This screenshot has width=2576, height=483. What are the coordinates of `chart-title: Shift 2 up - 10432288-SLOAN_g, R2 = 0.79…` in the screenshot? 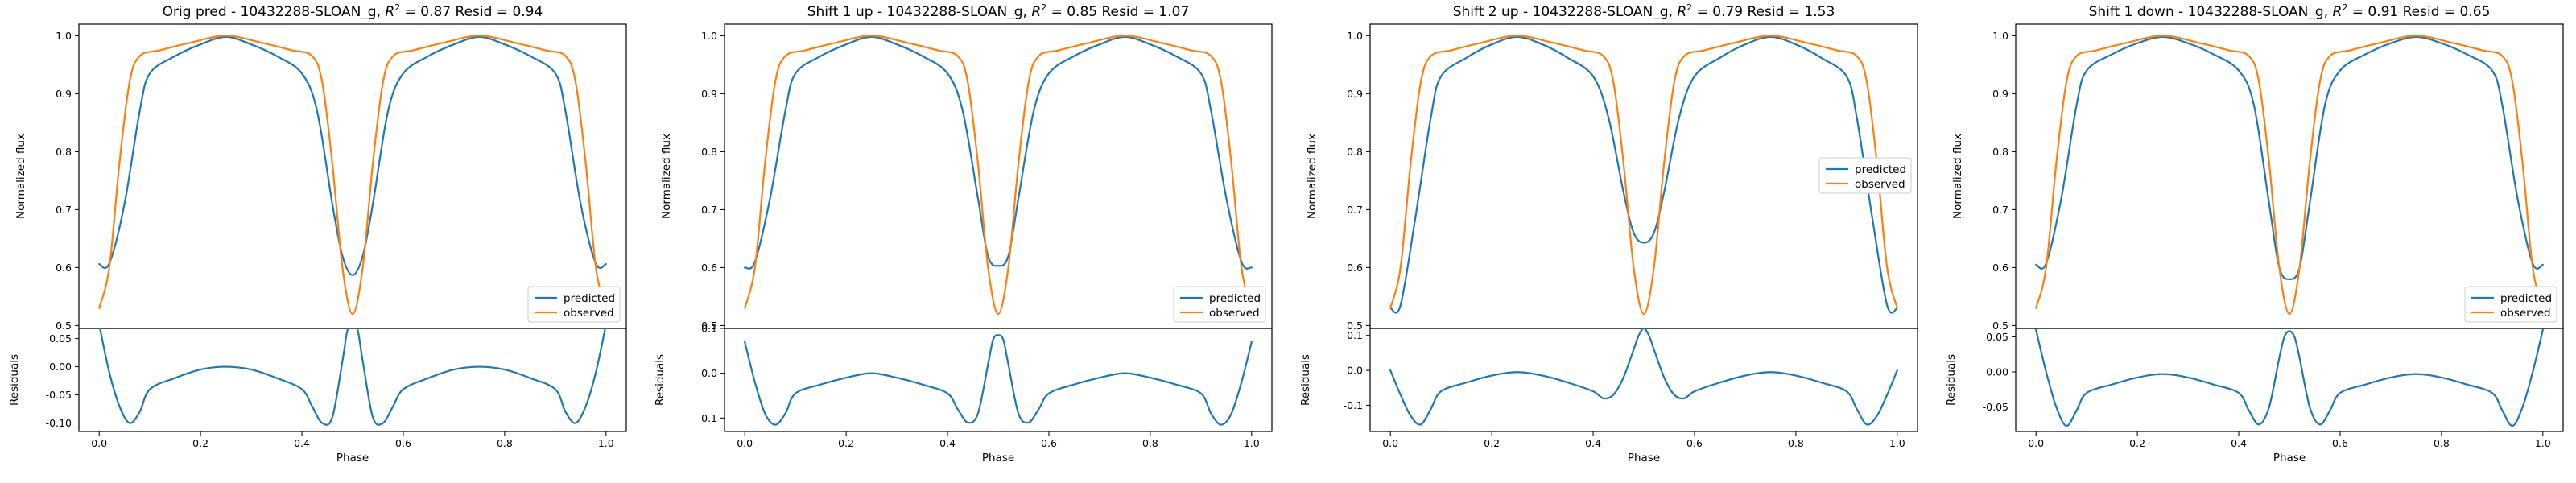 It's located at (1644, 11).